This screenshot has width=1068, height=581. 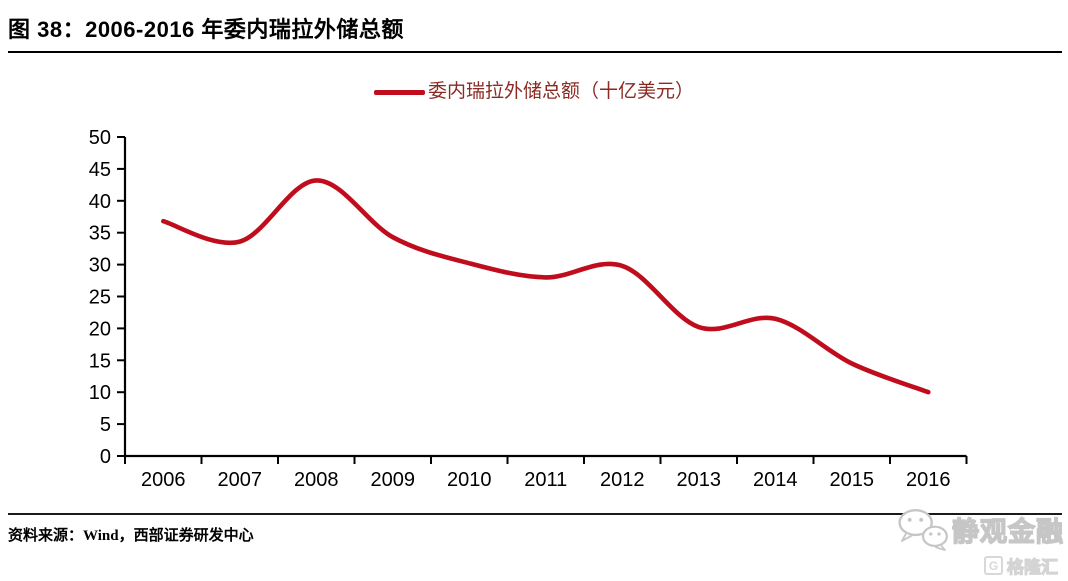 I want to click on y-axis-tick-label: 10, so click(x=100, y=393).